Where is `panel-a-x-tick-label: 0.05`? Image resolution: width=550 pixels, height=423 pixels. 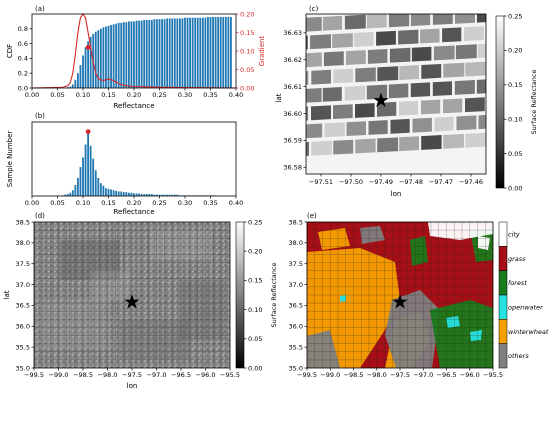
panel-a-x-tick-label: 0.05 is located at coordinates (57, 95).